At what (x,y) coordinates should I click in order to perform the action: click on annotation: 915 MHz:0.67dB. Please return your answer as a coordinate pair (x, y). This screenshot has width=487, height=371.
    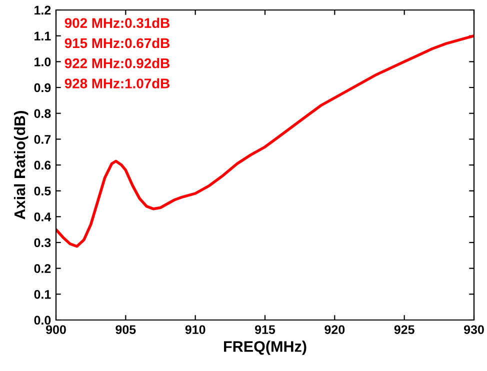
    Looking at the image, I should click on (117, 43).